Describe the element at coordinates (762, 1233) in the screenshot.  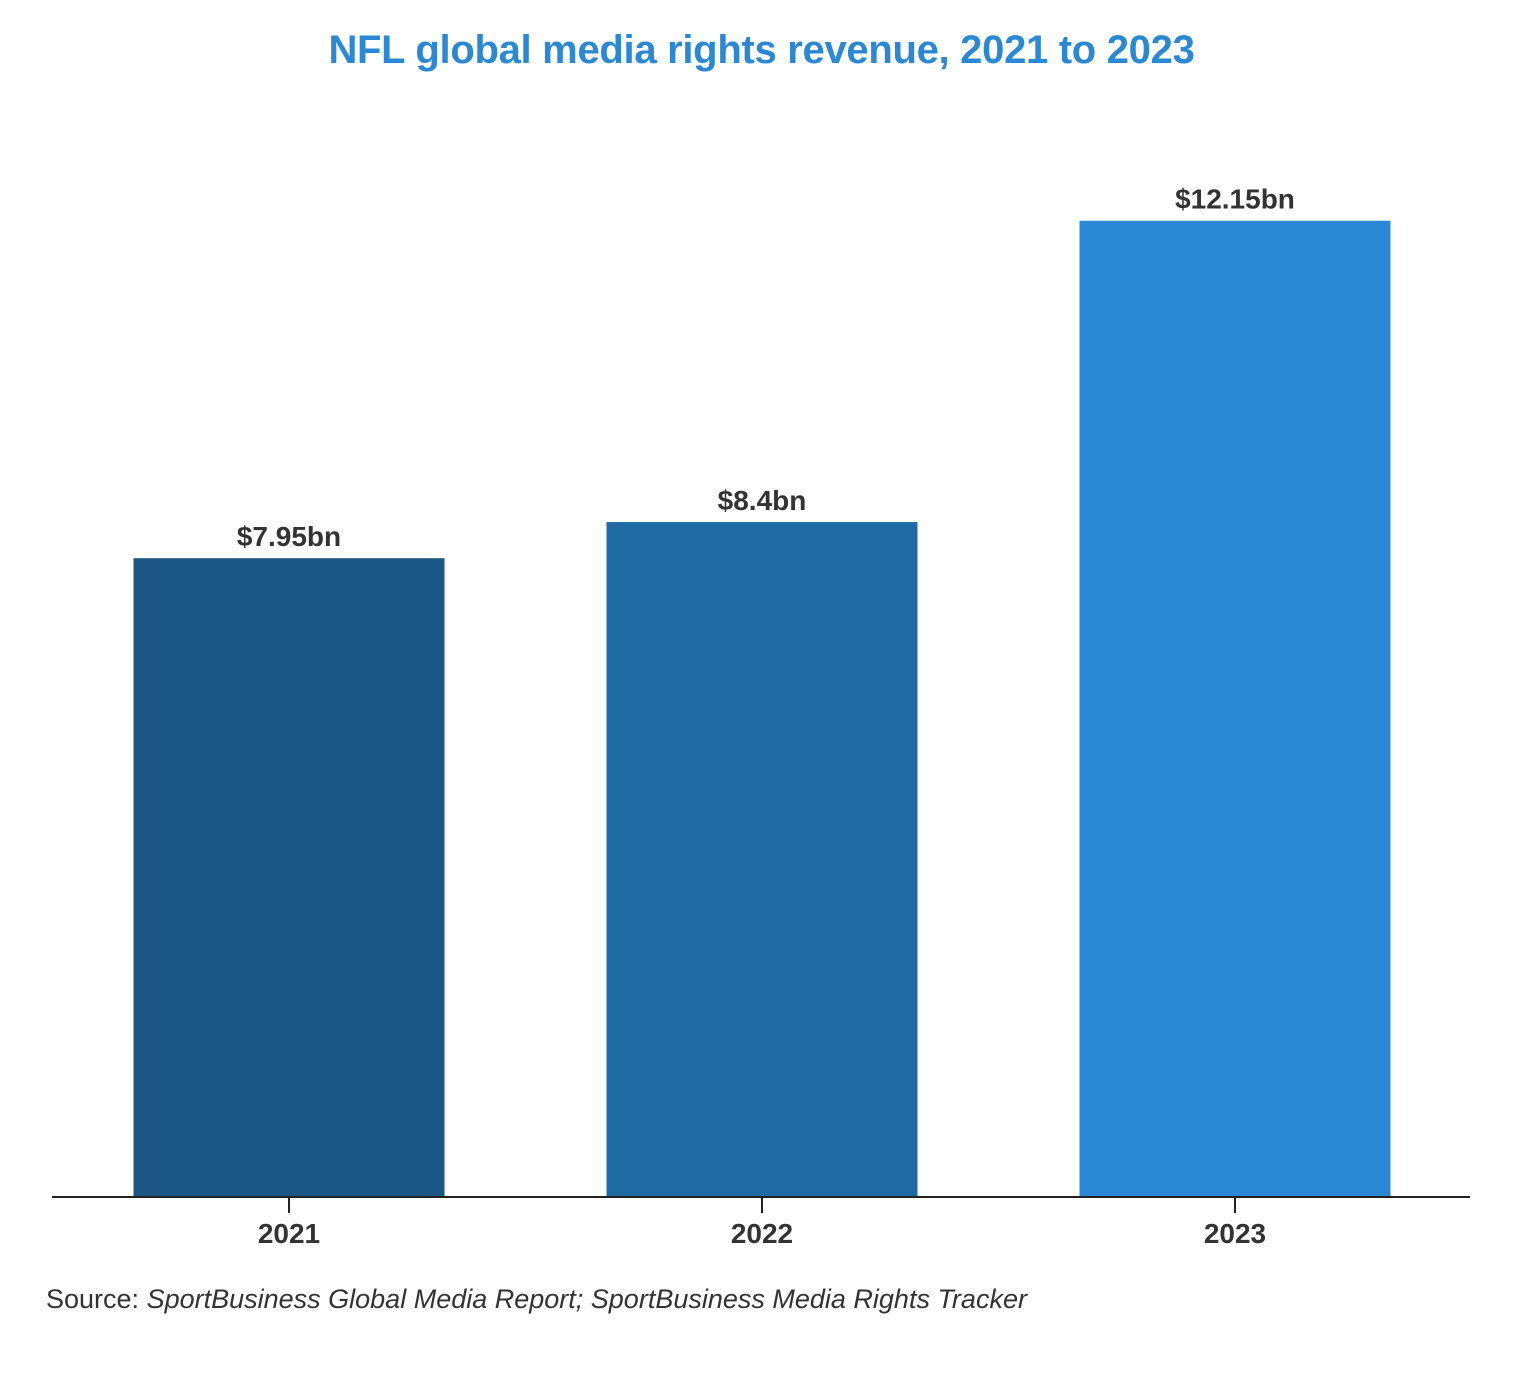
I see `x-tick-label-2022: 2022` at that location.